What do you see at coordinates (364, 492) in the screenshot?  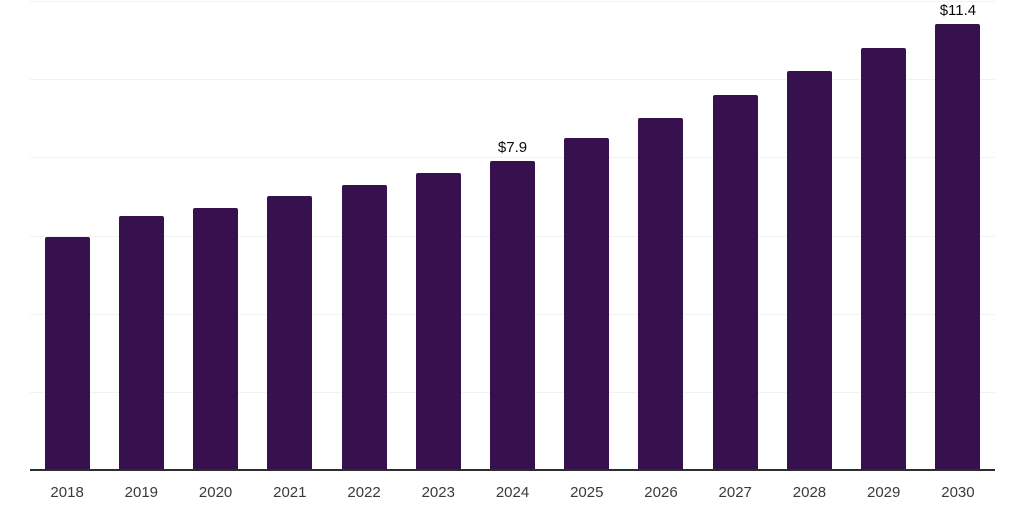 I see `x-tick-label-2022: 2022` at bounding box center [364, 492].